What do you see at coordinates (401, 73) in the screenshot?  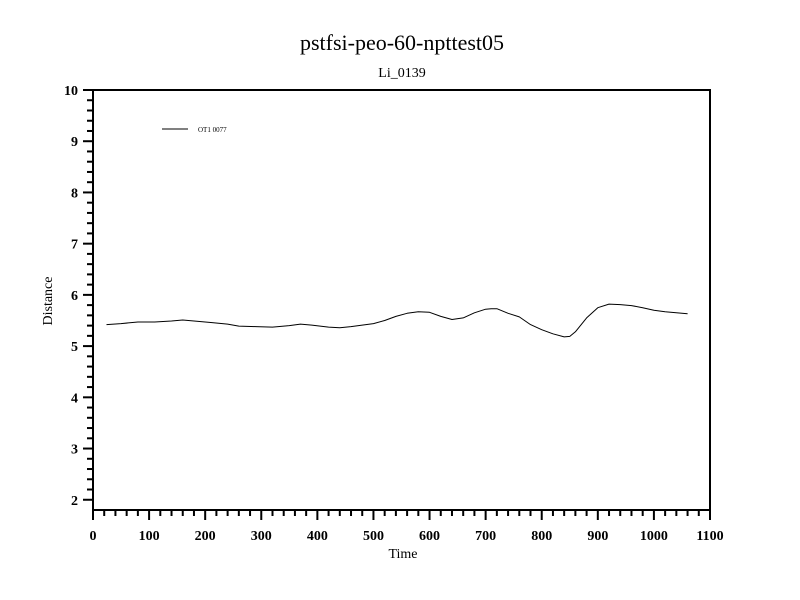 I see `chart-subtitle: Li_0139` at bounding box center [401, 73].